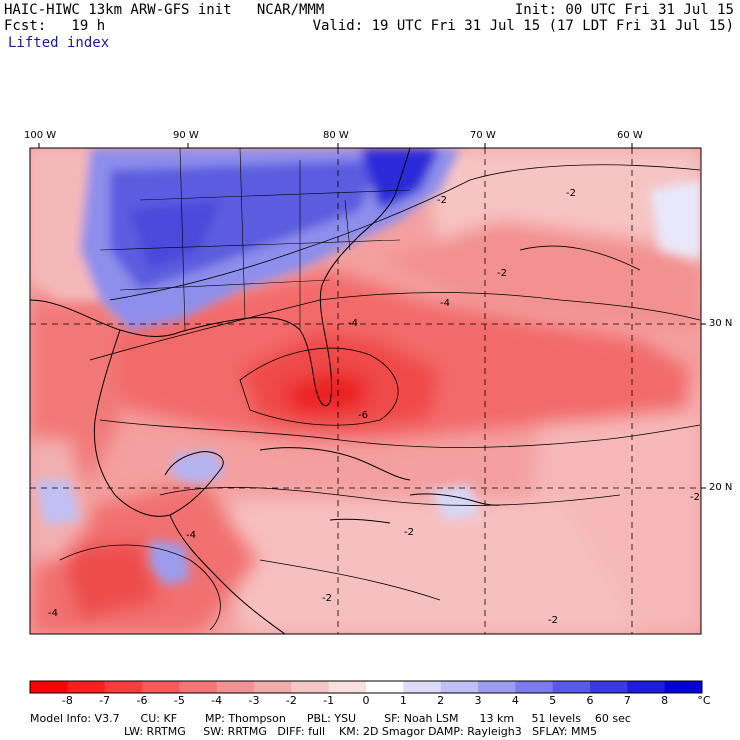  What do you see at coordinates (329, 700) in the screenshot?
I see `colorbar-tick-label: -1` at bounding box center [329, 700].